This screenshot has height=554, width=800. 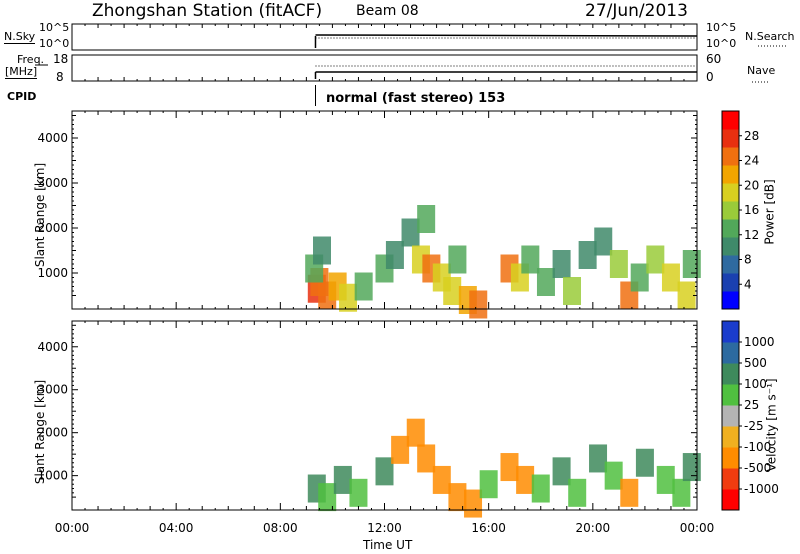 What do you see at coordinates (593, 528) in the screenshot?
I see `x-tick-label: 20:00` at bounding box center [593, 528].